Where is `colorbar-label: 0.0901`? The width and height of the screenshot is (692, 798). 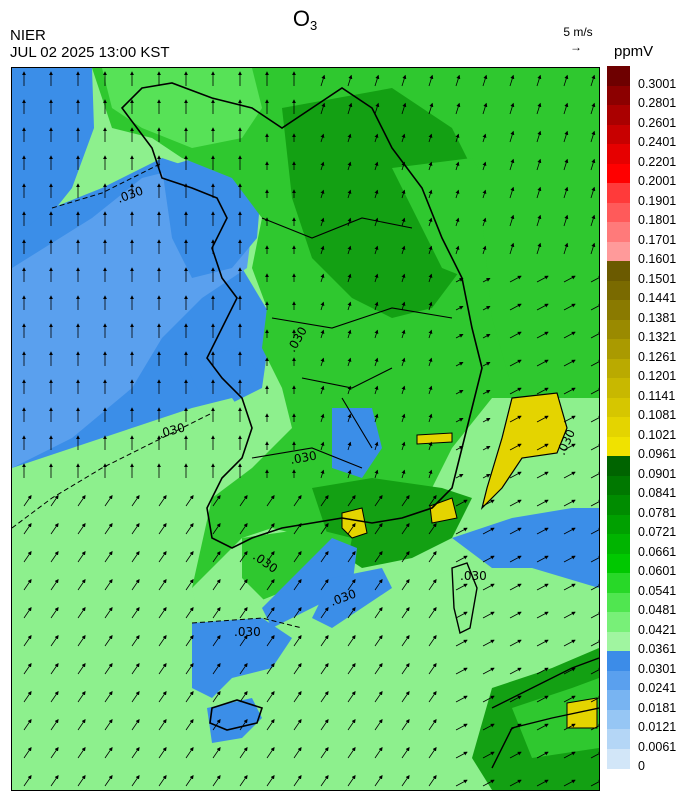 colorbar-label: 0.0901 is located at coordinates (657, 473).